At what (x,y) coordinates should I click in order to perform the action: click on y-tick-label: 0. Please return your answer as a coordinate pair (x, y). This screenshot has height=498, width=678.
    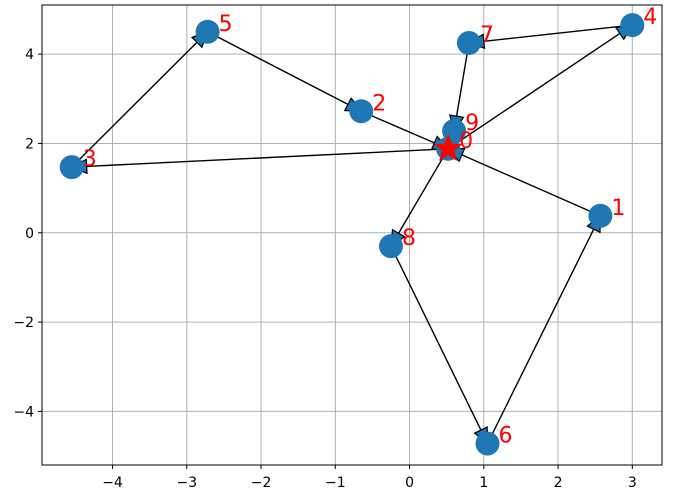
    Looking at the image, I should click on (29, 234).